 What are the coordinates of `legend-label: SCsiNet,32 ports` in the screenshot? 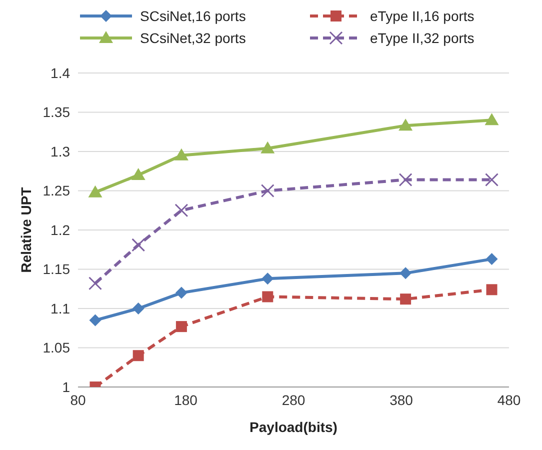 It's located at (193, 38).